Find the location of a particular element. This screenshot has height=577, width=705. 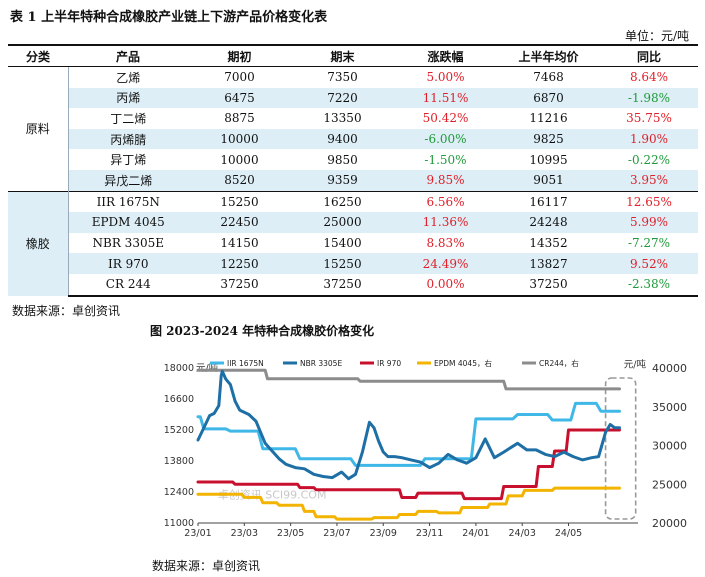

cell-end: 7220 is located at coordinates (342, 98).